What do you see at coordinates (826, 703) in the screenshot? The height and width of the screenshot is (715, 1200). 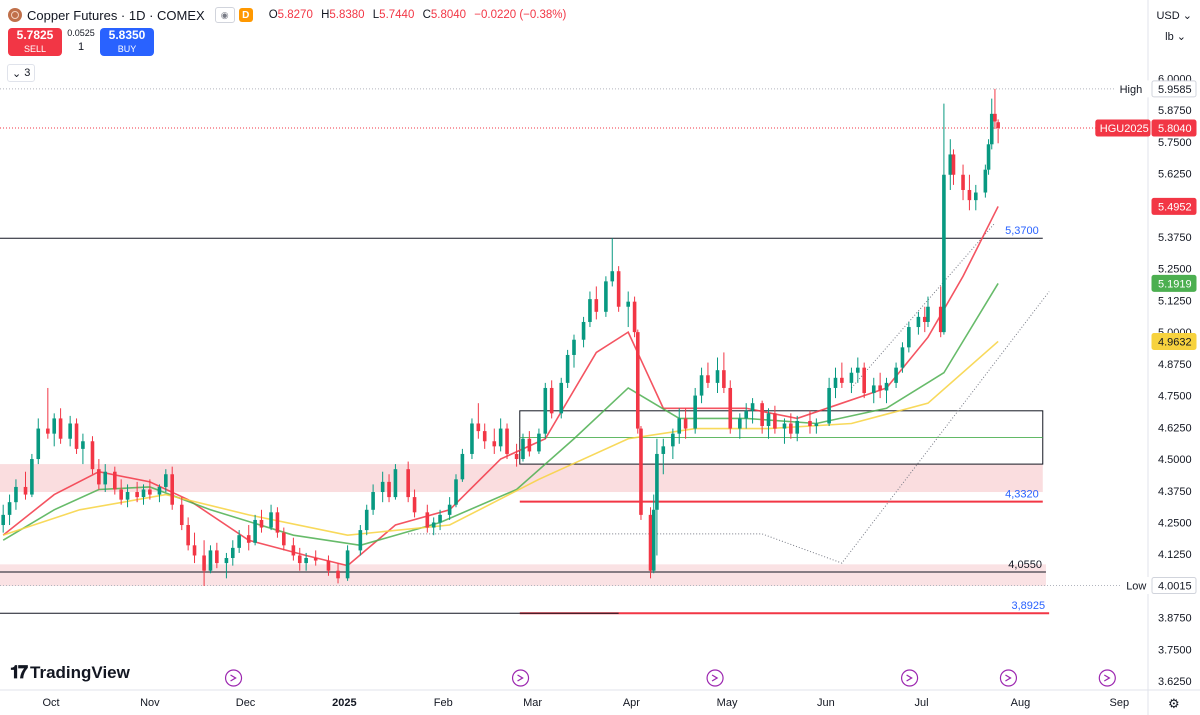 I see `x-tick-label: Jun` at bounding box center [826, 703].